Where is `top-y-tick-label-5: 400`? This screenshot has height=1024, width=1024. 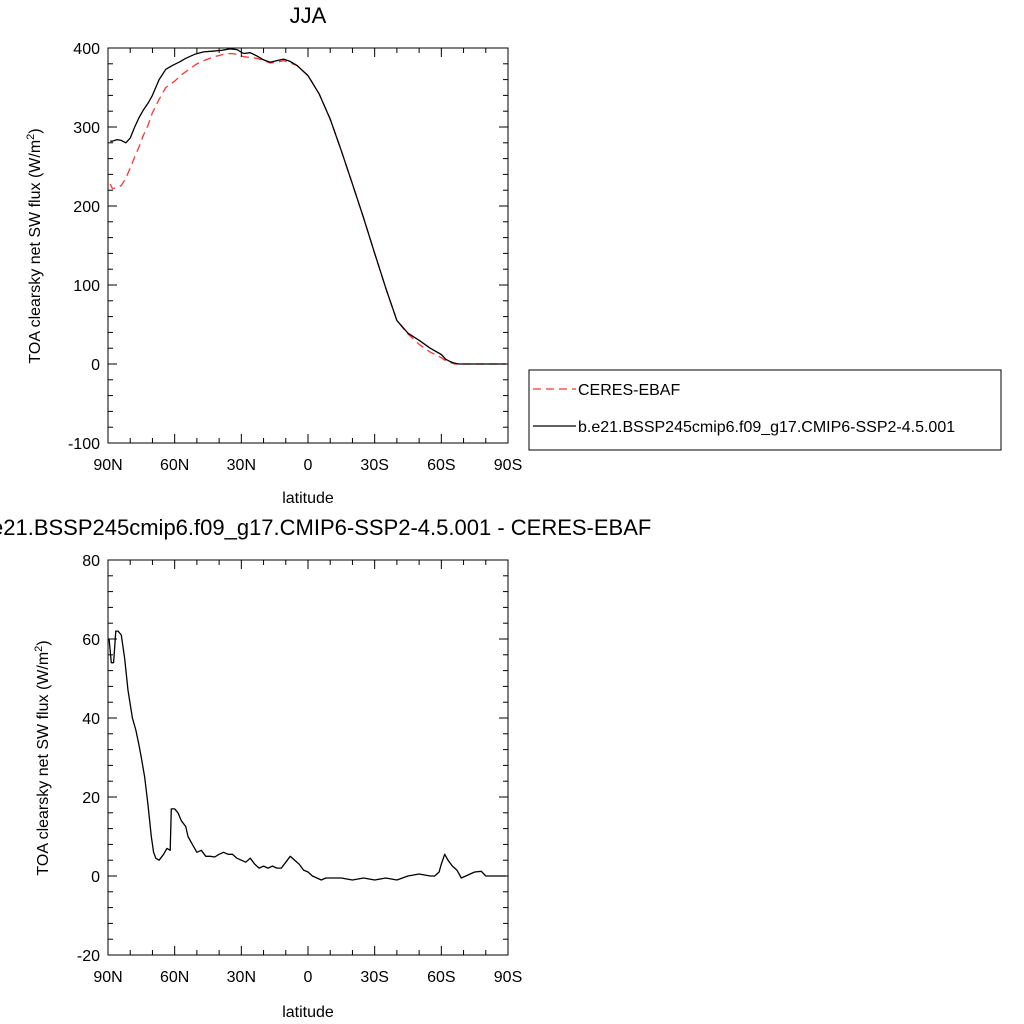 top-y-tick-label-5: 400 is located at coordinates (86, 49).